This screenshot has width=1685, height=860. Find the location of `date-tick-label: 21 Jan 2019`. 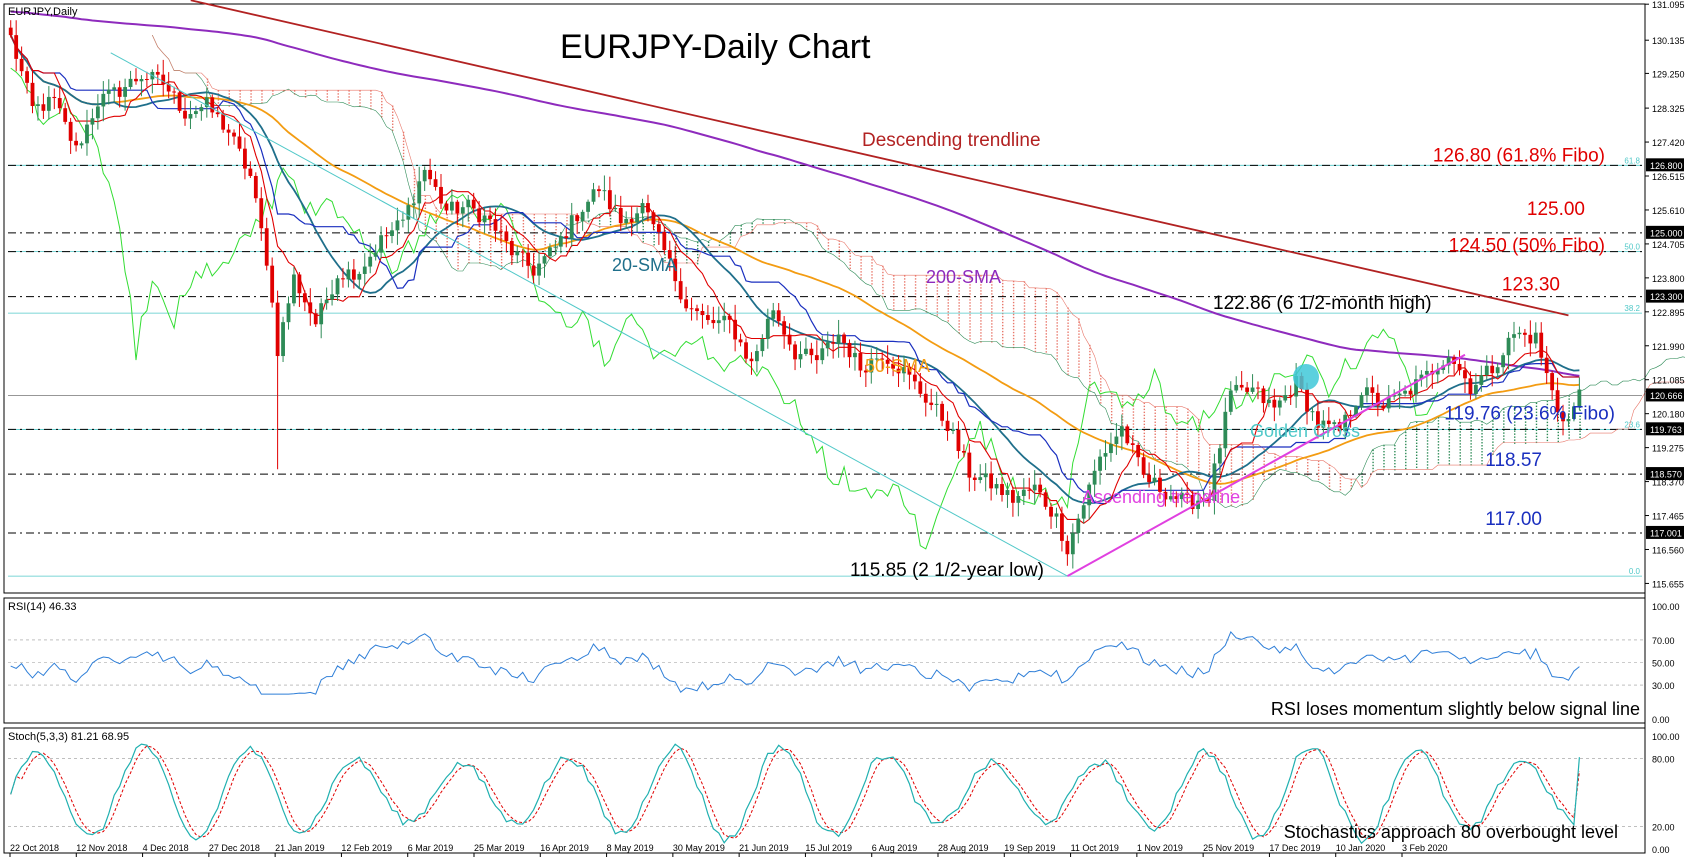

date-tick-label: 21 Jan 2019 is located at coordinates (300, 848).